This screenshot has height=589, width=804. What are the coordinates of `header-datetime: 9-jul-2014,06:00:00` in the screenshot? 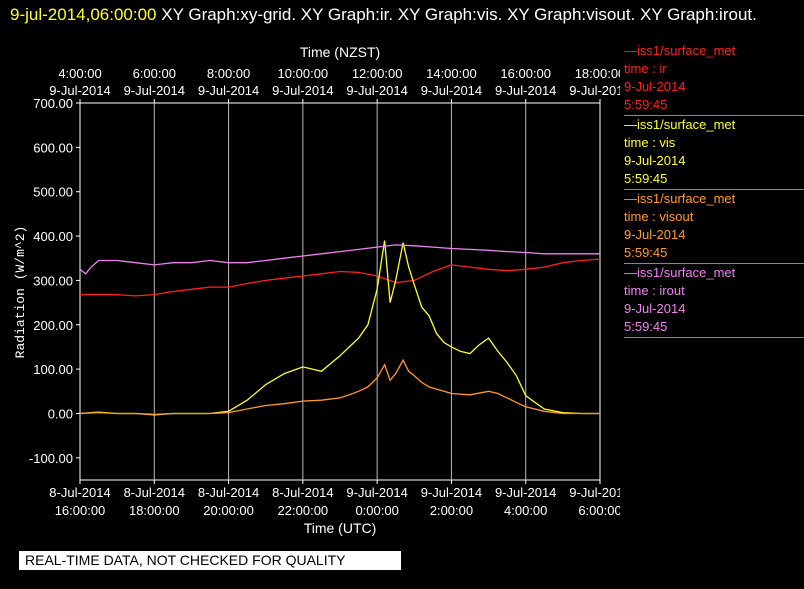 It's located at (83, 14).